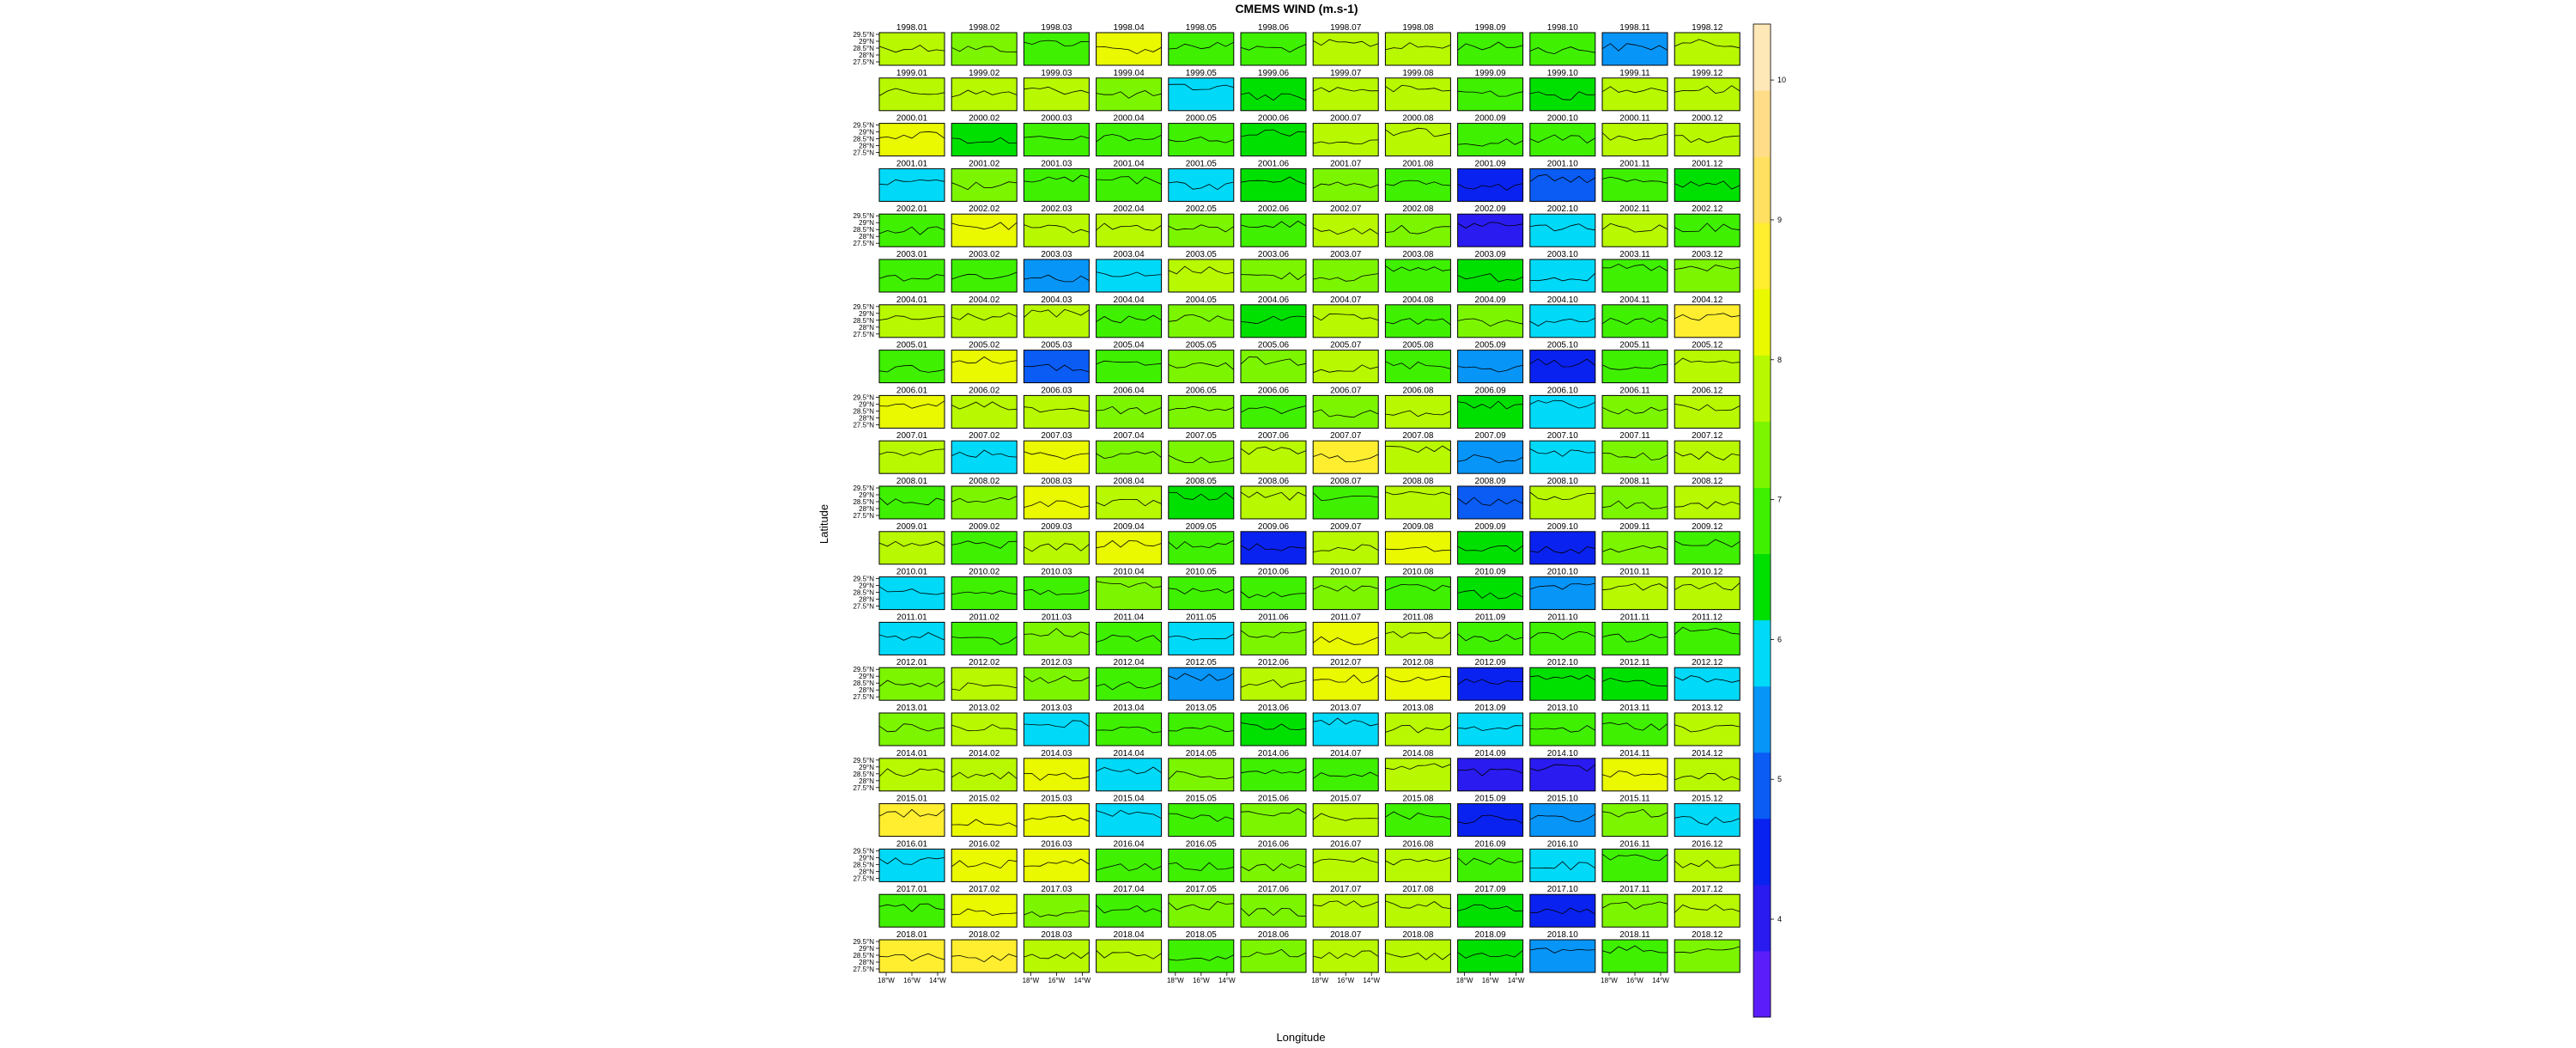  I want to click on map-panel: 1998.07, so click(1345, 44).